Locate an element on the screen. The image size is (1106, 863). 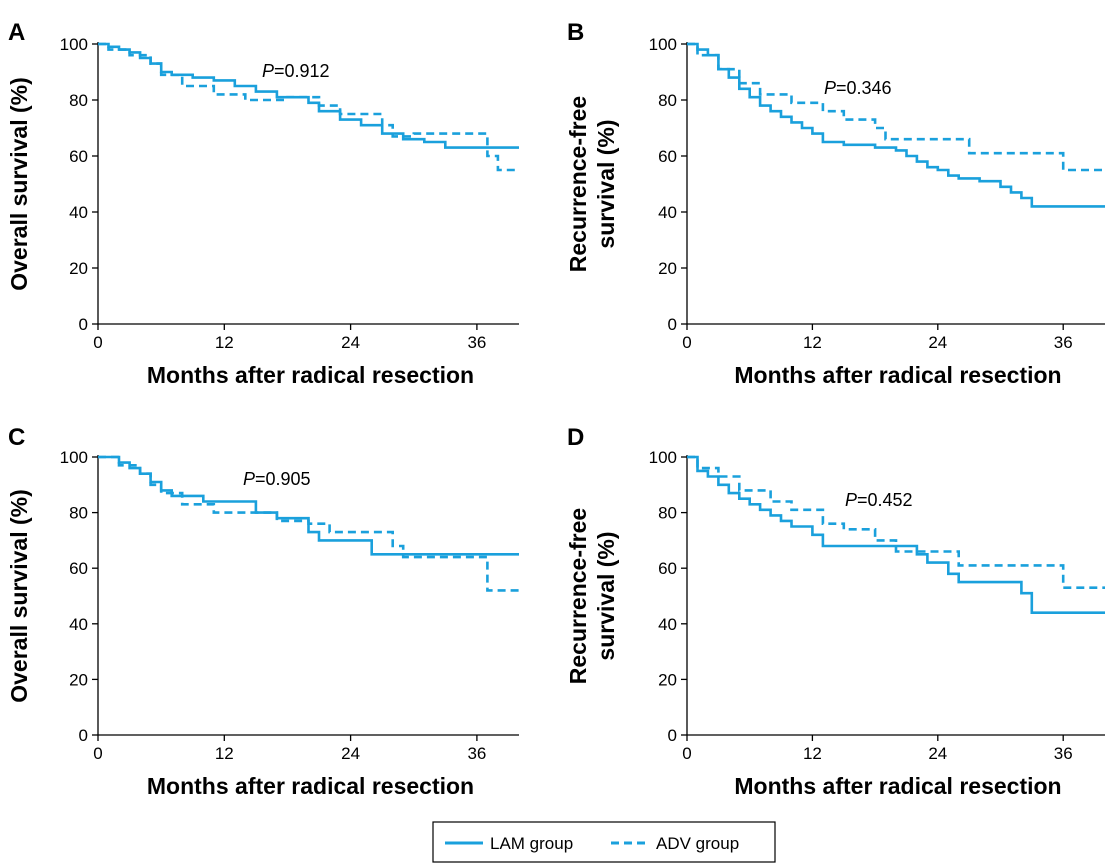
panel-letter: A is located at coordinates (16, 32).